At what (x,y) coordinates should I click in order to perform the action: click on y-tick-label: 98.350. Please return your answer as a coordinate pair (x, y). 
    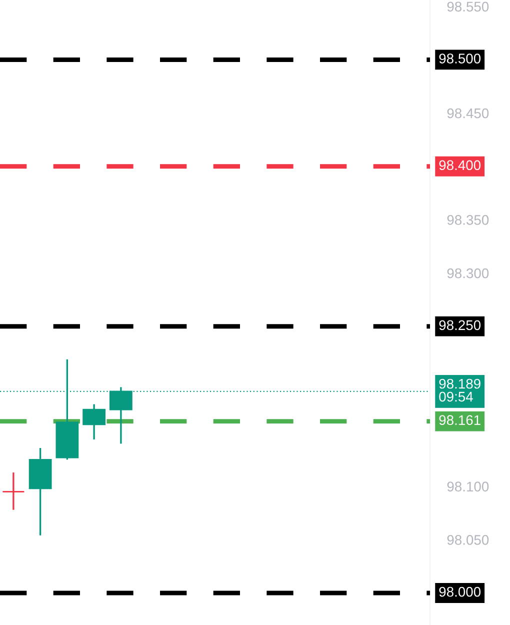
    Looking at the image, I should click on (468, 220).